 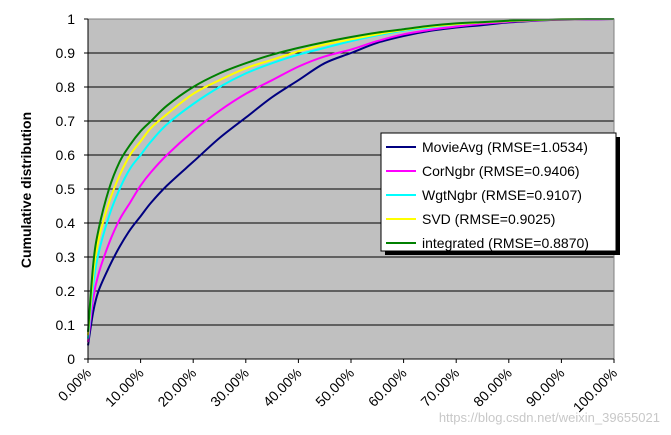 I want to click on y-axis-title: Cumulative distribution, so click(x=26, y=190).